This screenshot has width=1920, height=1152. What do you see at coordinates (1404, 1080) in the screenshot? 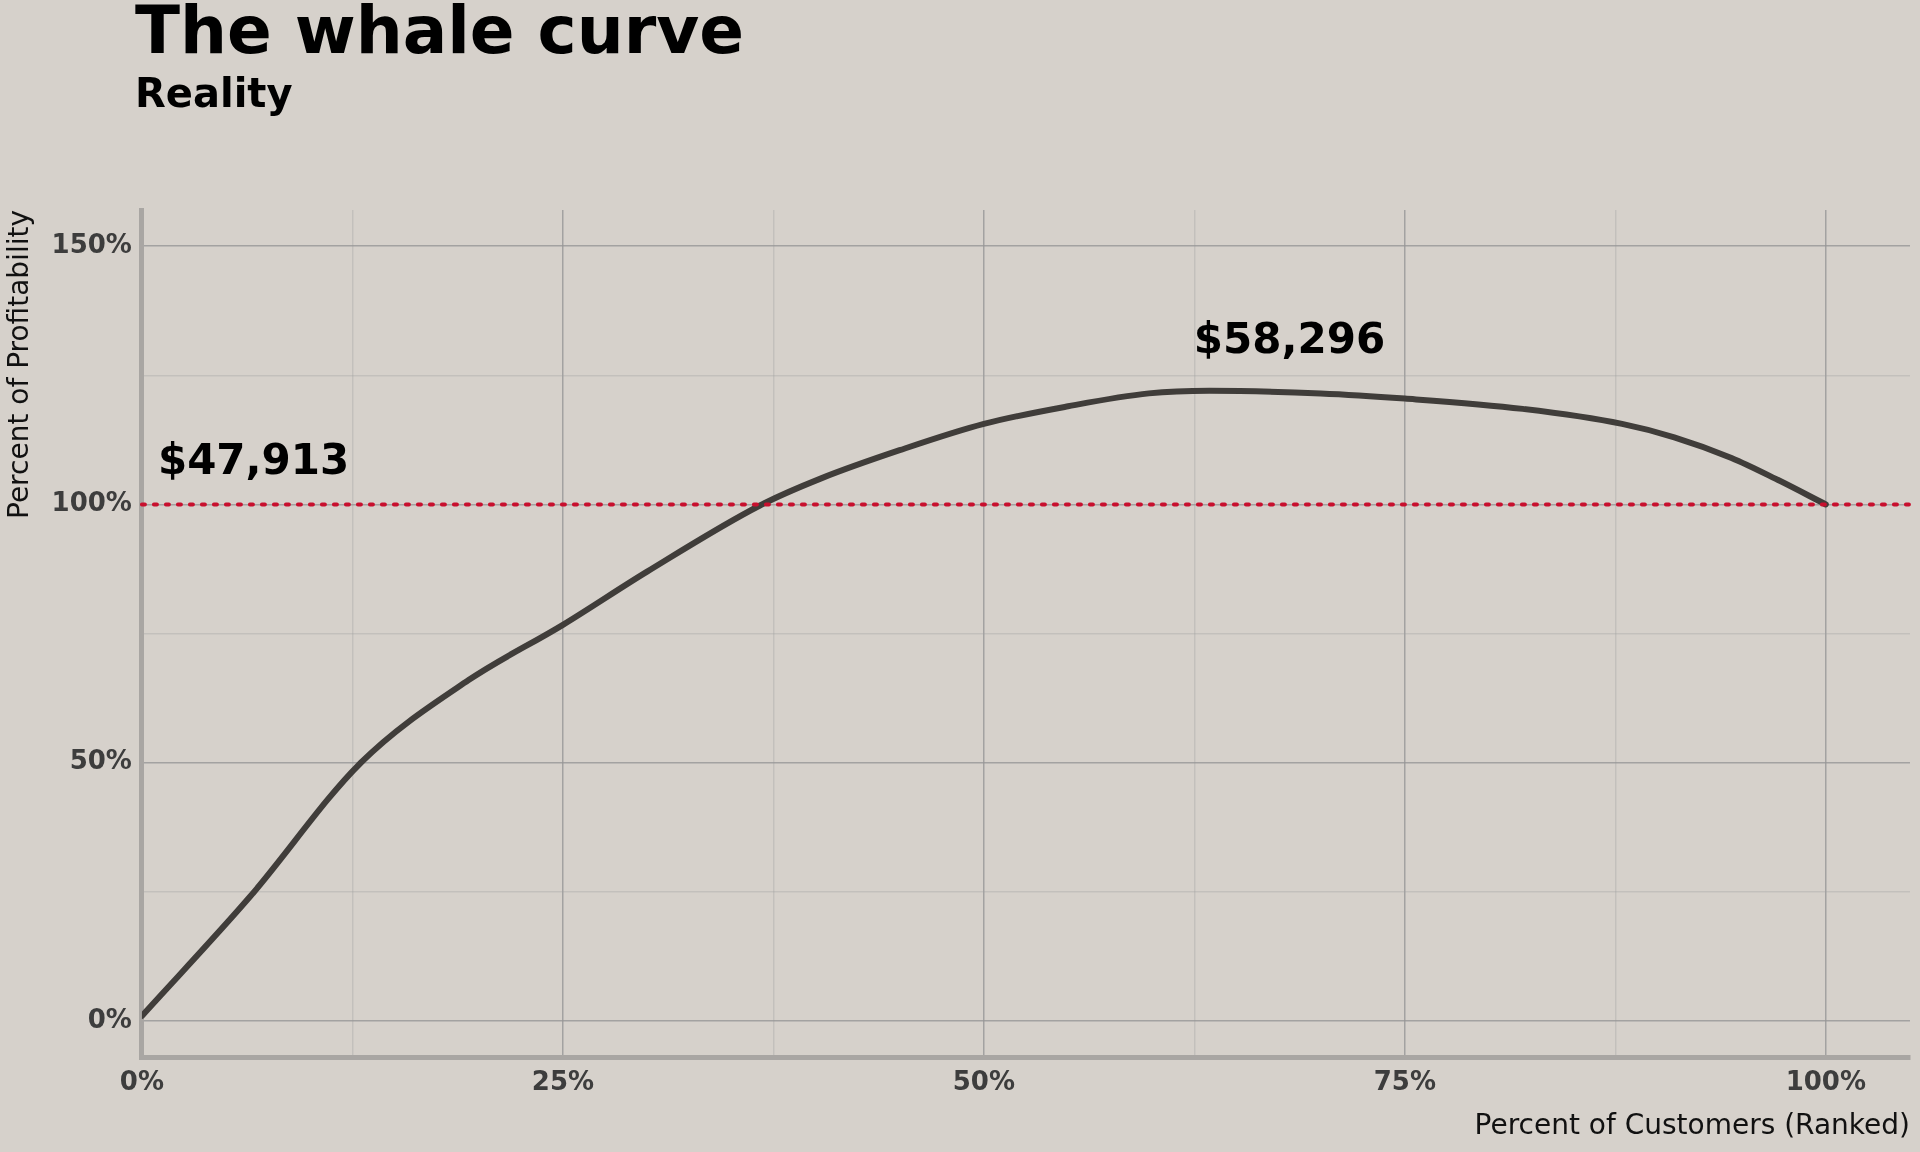
I see `x-tick-label: 75%` at bounding box center [1404, 1080].